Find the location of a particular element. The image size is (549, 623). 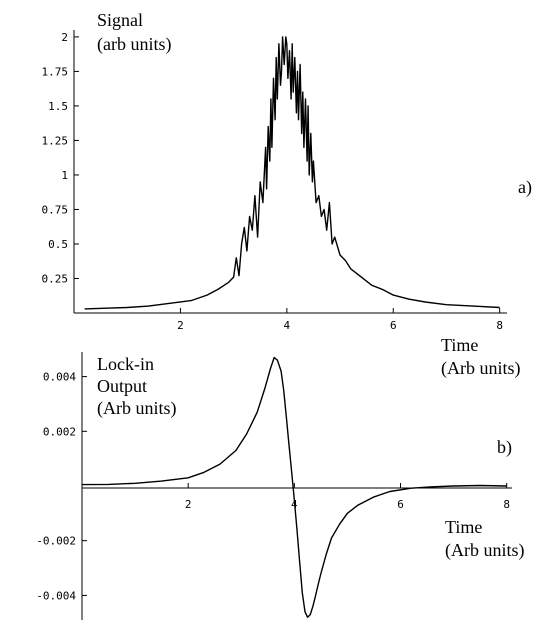

panel-a-x-tick-label: 6 is located at coordinates (393, 325).